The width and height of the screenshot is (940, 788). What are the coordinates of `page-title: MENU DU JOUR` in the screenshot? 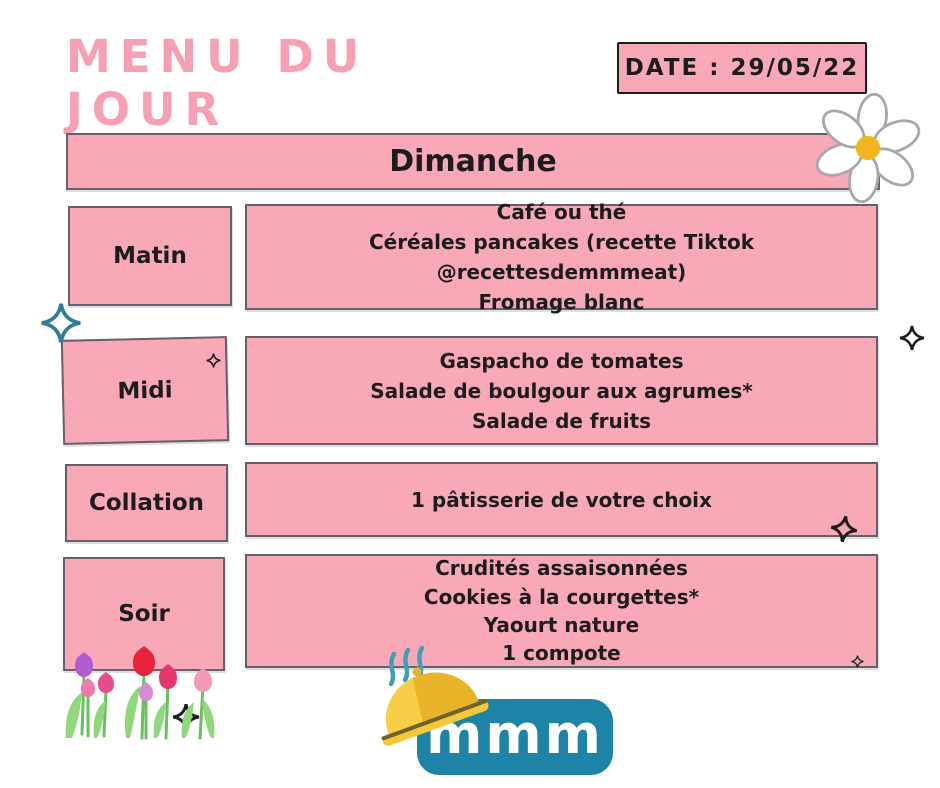 It's located at (217, 83).